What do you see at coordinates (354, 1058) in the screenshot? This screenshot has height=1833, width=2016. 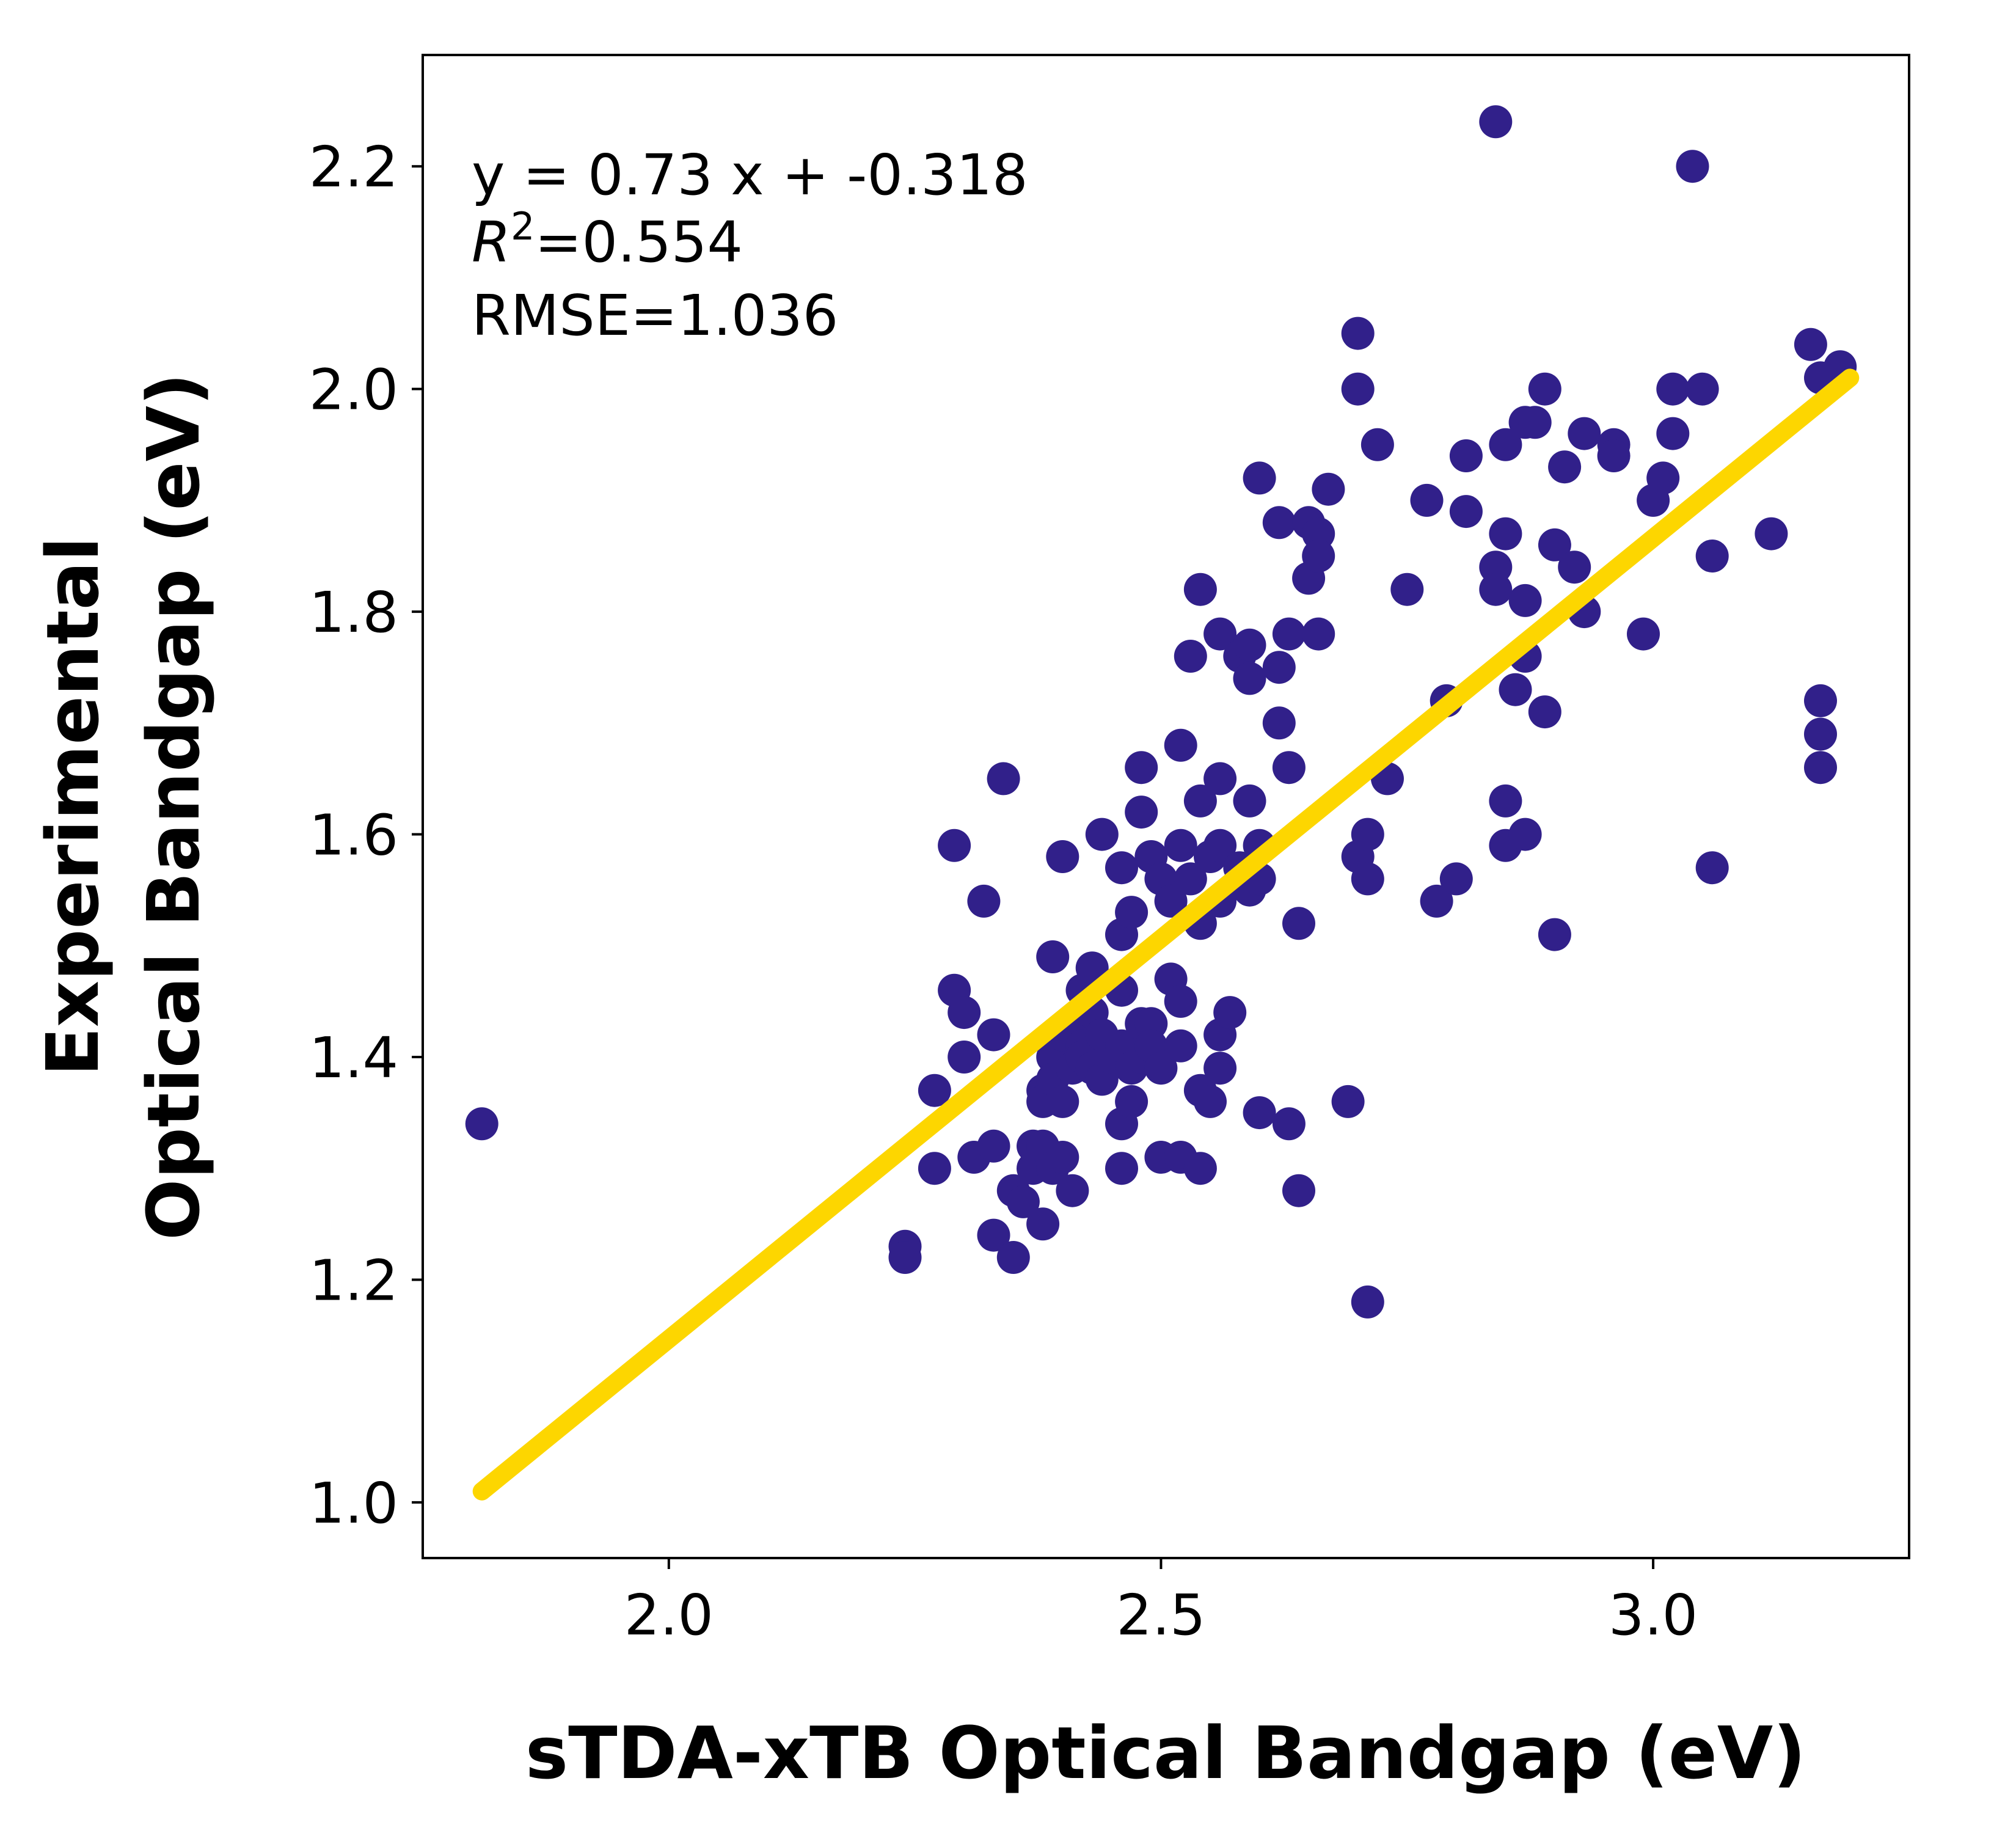 I see `y-tick-label: 1.4` at bounding box center [354, 1058].